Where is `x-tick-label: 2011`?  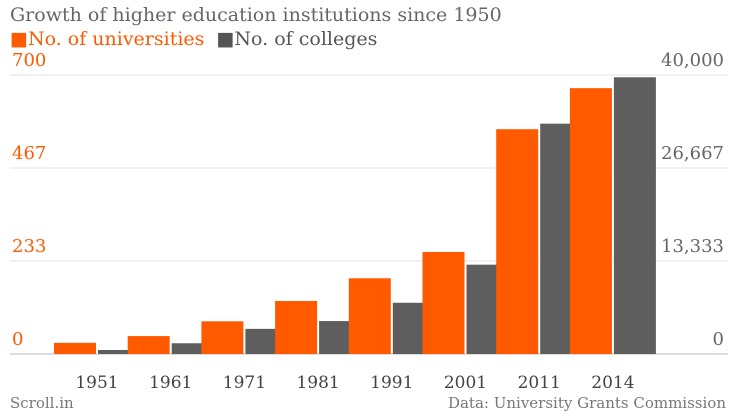 x-tick-label: 2011 is located at coordinates (539, 383).